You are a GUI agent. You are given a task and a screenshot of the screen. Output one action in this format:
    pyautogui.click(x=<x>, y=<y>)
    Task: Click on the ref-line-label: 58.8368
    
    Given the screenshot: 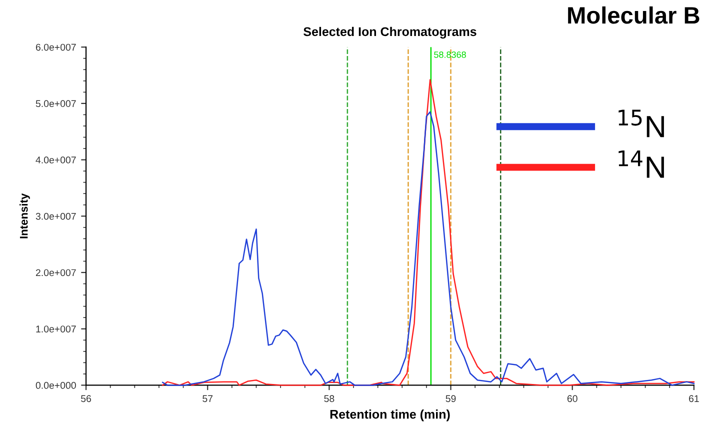 What is the action you would take?
    pyautogui.click(x=450, y=54)
    